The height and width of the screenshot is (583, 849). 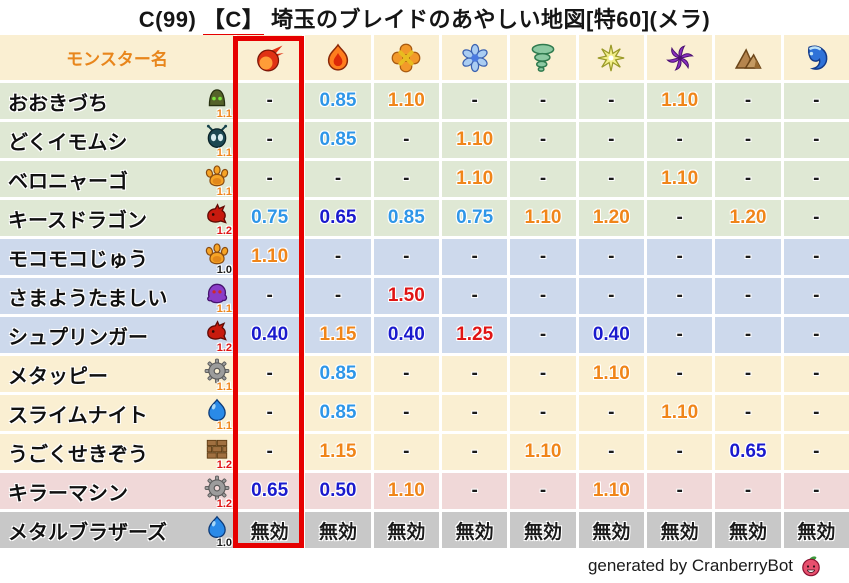 I want to click on monster-name-cell: うごくせきぞう 1.2, so click(x=117, y=452).